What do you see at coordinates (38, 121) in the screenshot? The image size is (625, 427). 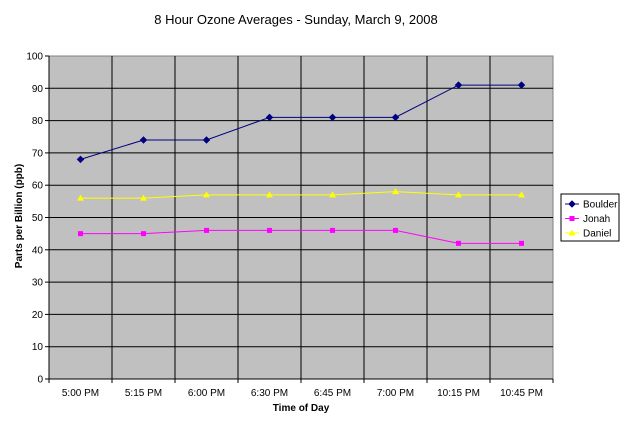 I see `y-tick-label: 80` at bounding box center [38, 121].